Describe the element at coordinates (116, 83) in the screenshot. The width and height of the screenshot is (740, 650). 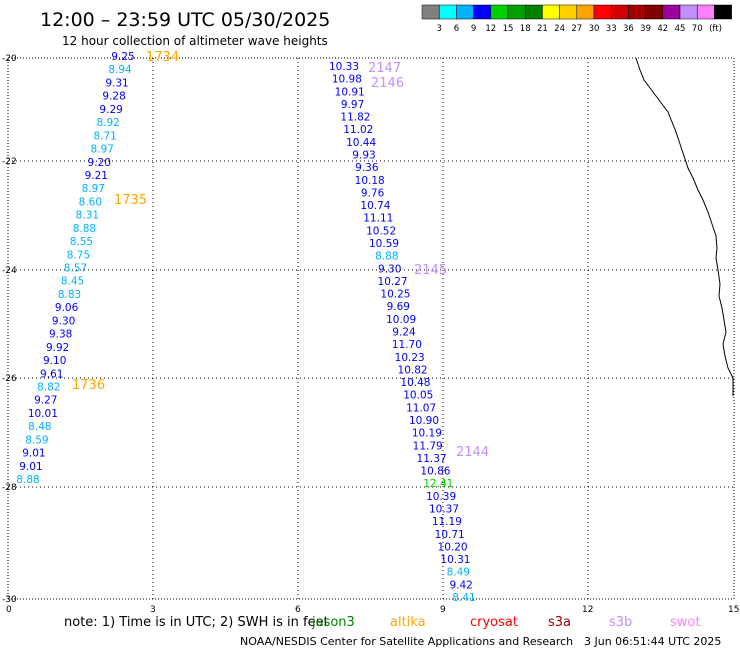
I see `wave-height-value: 9.31` at that location.